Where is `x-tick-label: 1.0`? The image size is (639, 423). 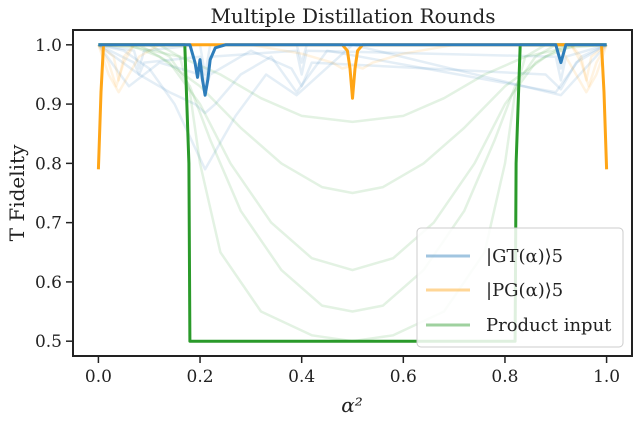
x-tick-label: 1.0 is located at coordinates (606, 377).